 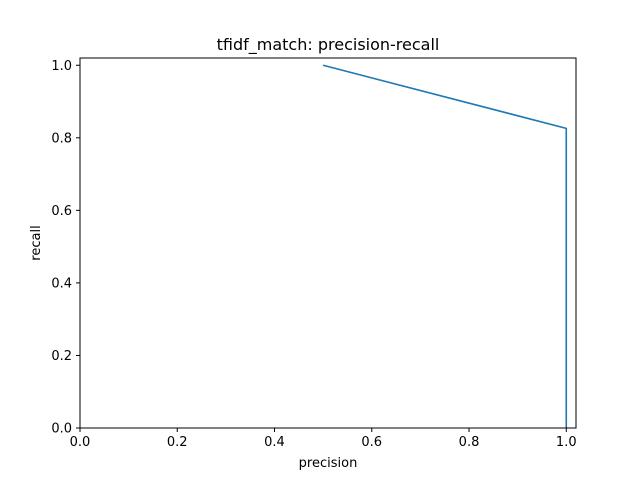 I want to click on y-tick-label: 0.8, so click(x=61, y=138).